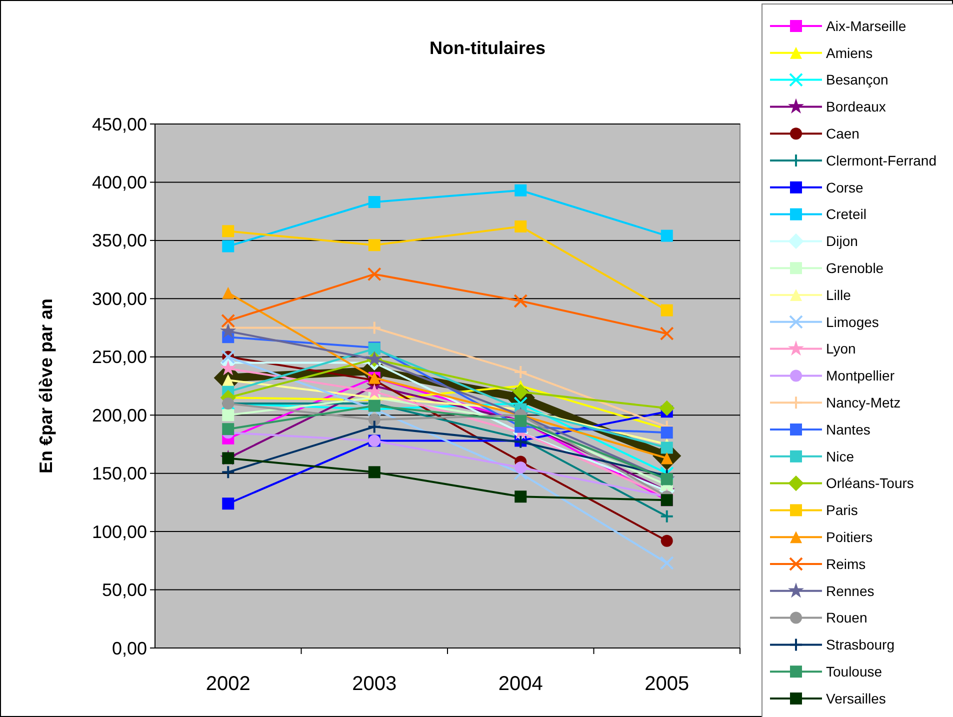 The image size is (953, 717). Describe the element at coordinates (119, 298) in the screenshot. I see `y-tick-label: 300,00` at that location.